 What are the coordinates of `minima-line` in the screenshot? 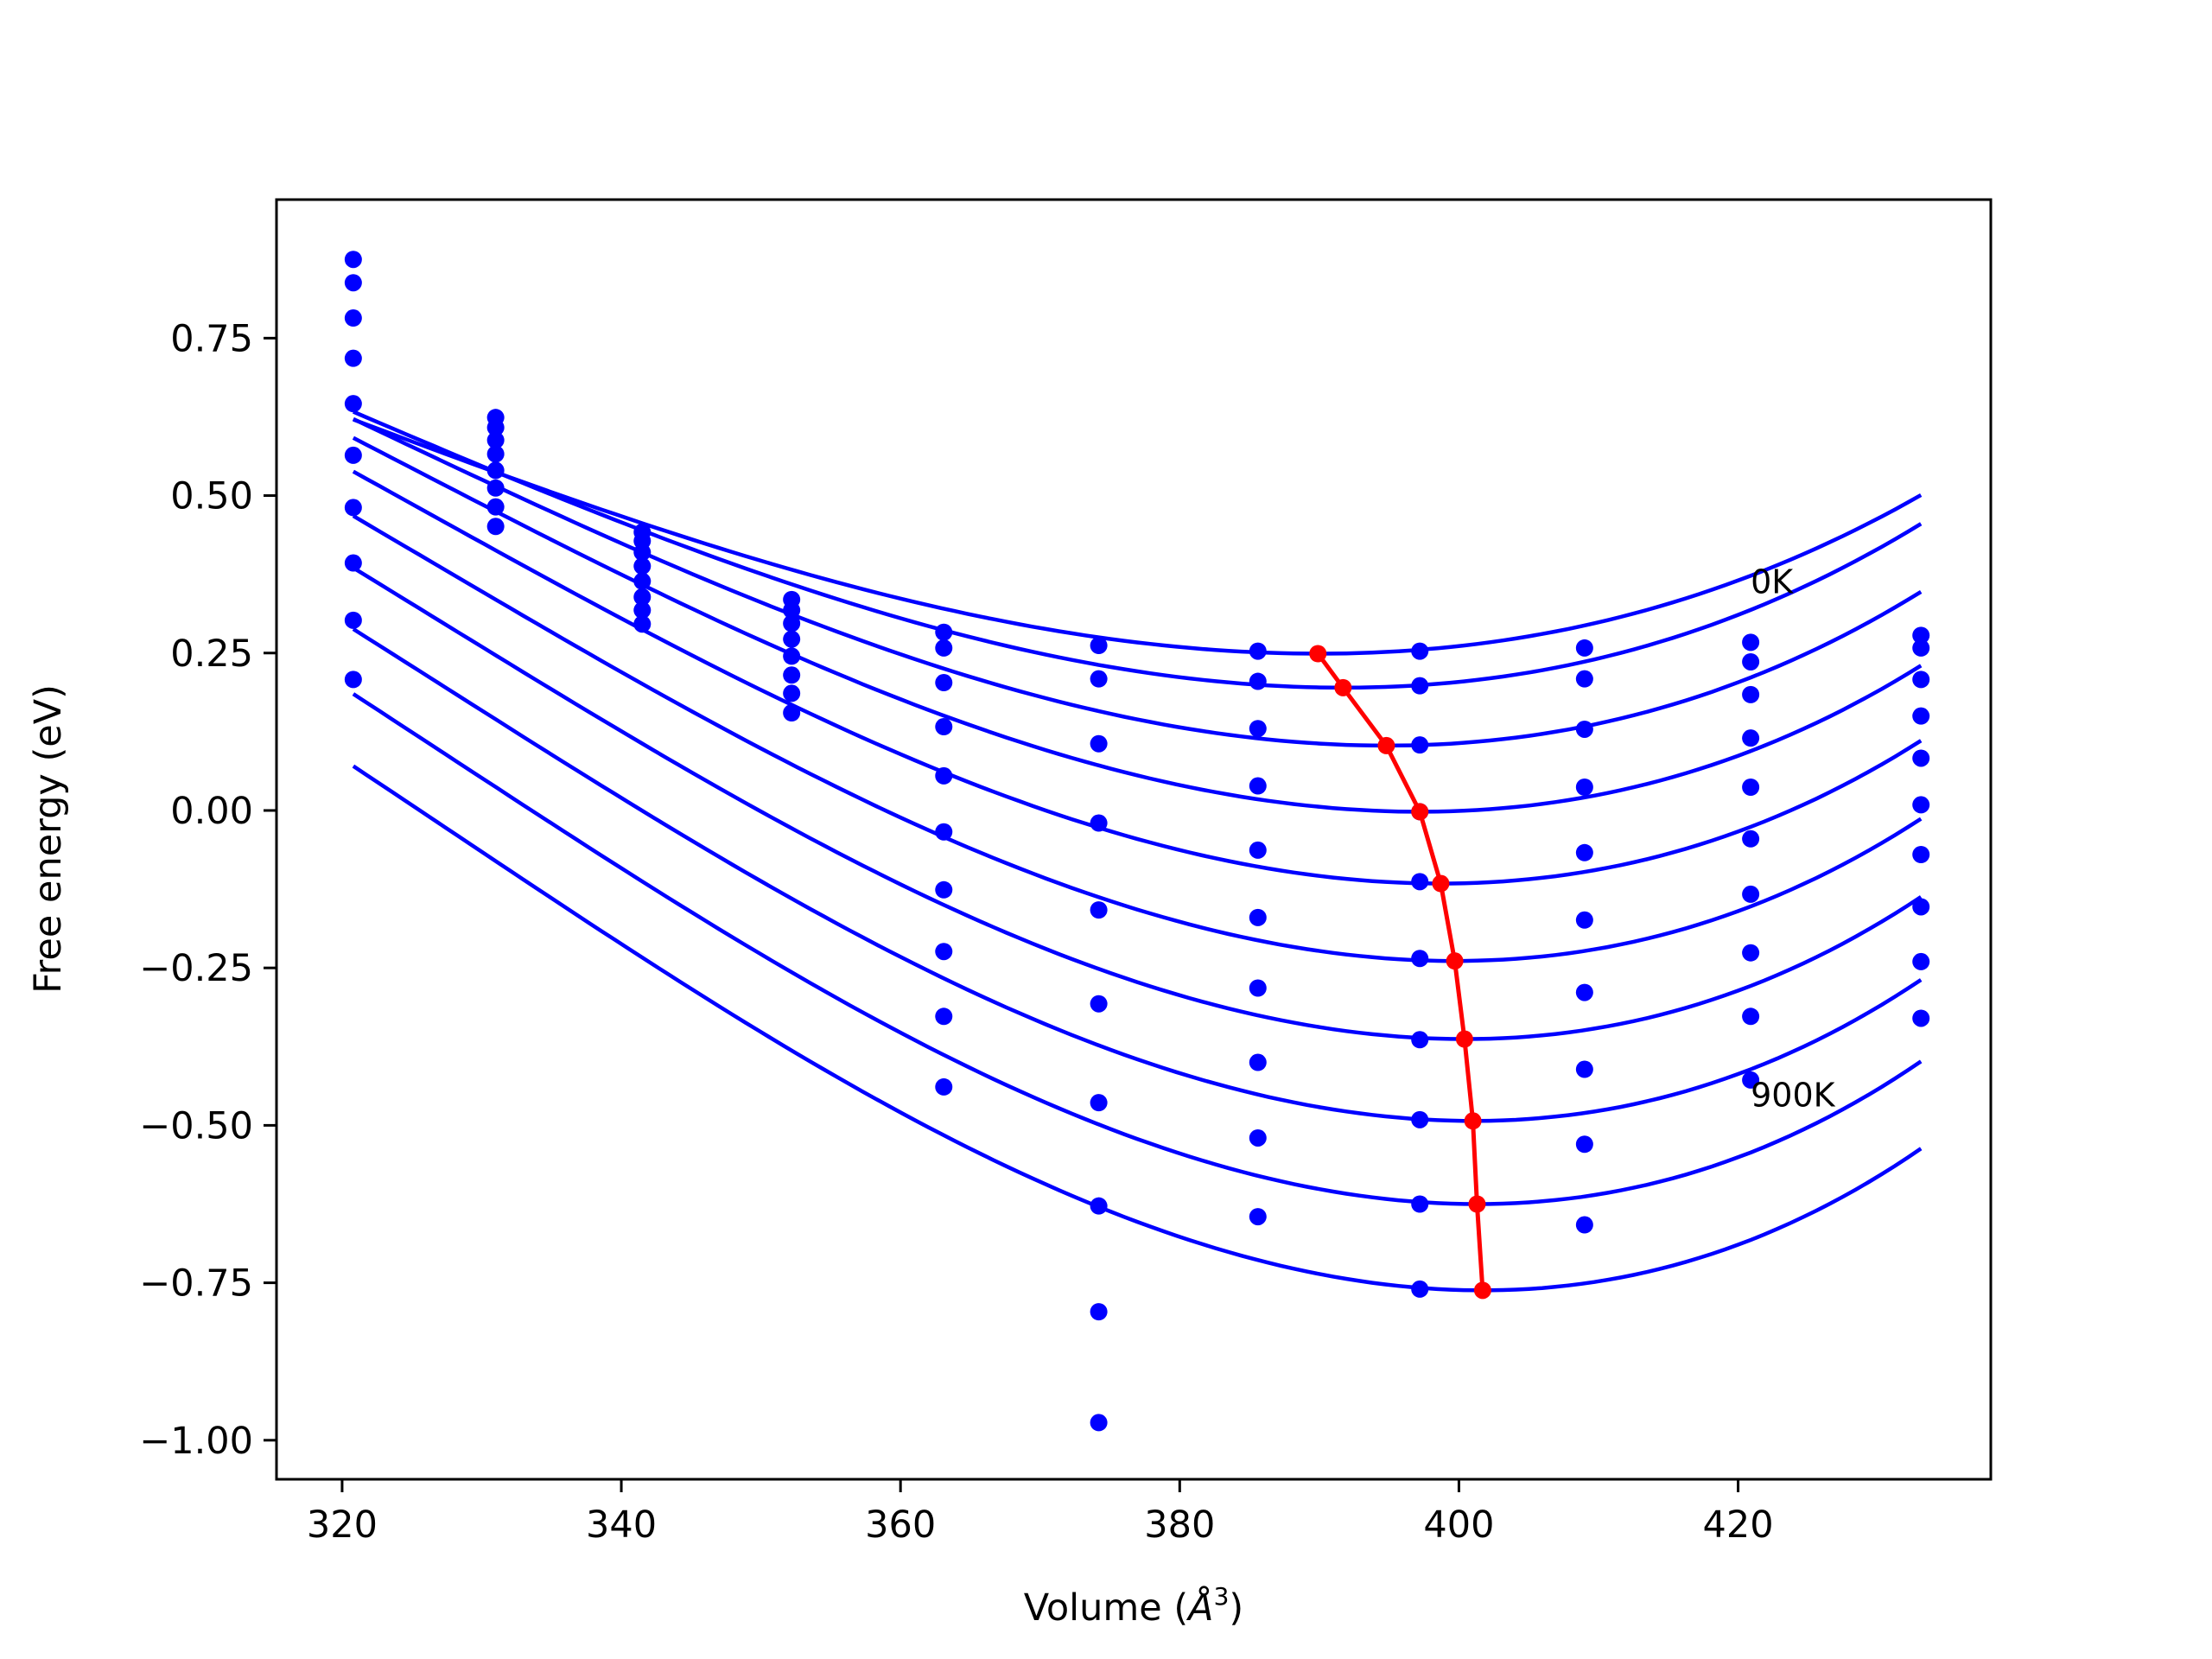 It's located at (1400, 971).